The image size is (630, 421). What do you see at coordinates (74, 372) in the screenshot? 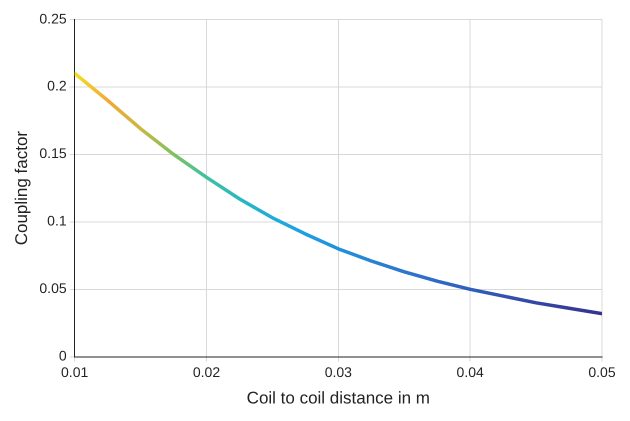
I see `x-tick-label: 0.01` at bounding box center [74, 372].